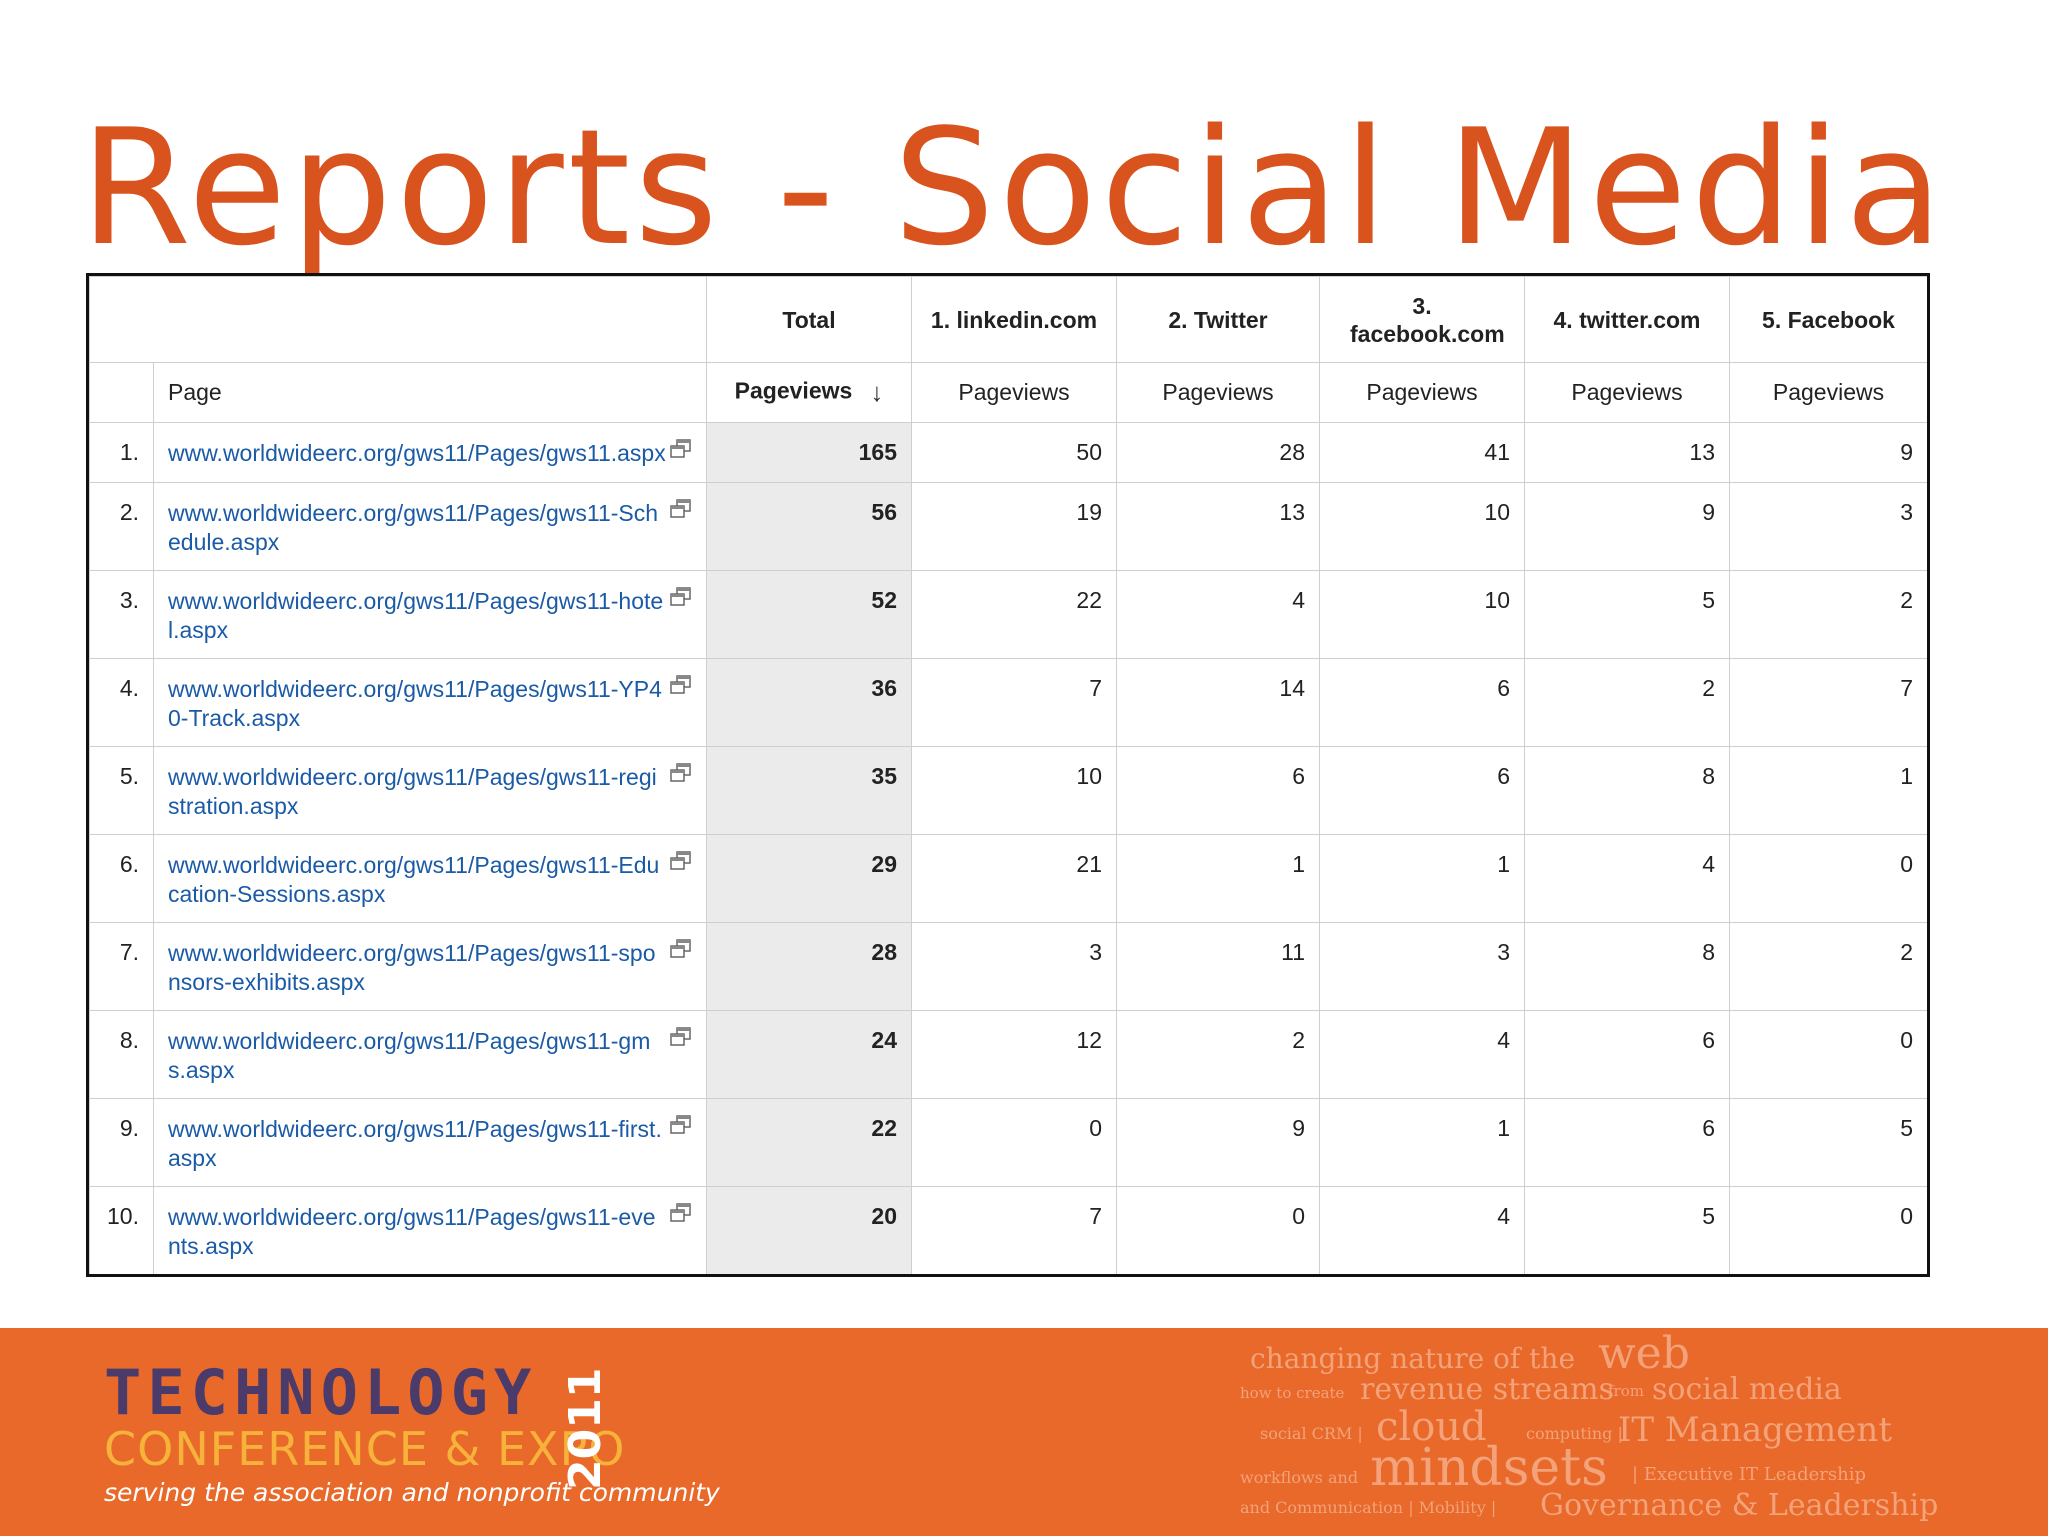 The width and height of the screenshot is (2048, 1536). Describe the element at coordinates (1422, 614) in the screenshot. I see `row-pageviews-facebook-com: 10` at that location.